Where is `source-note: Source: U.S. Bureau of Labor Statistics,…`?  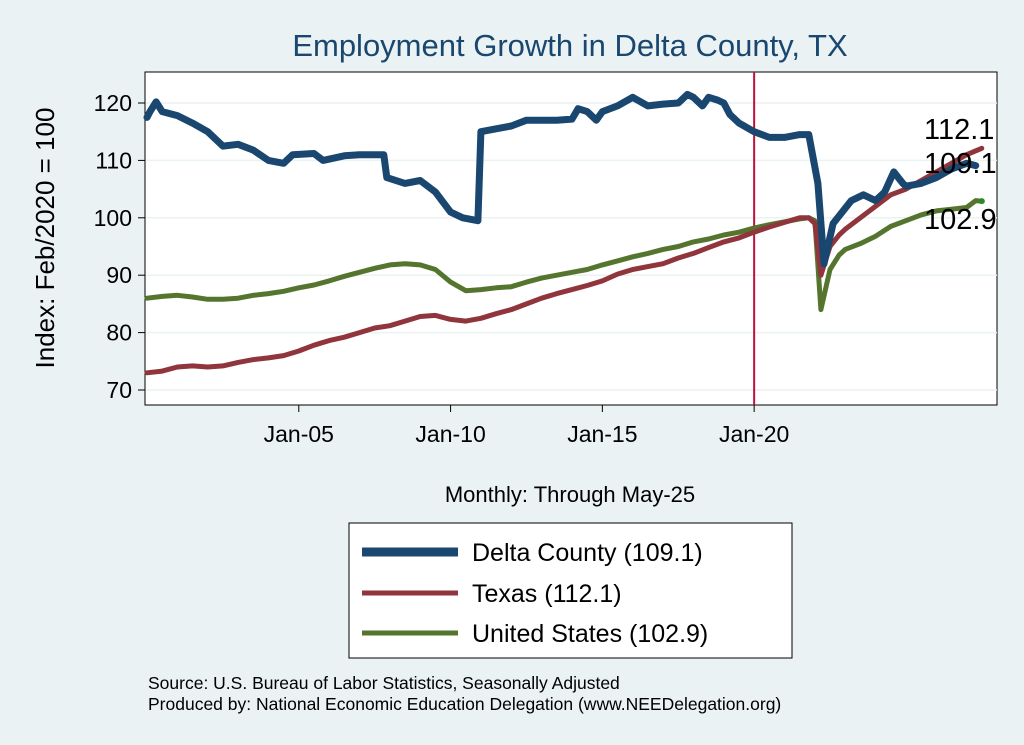 source-note: Source: U.S. Bureau of Labor Statistics,… is located at coordinates (384, 683).